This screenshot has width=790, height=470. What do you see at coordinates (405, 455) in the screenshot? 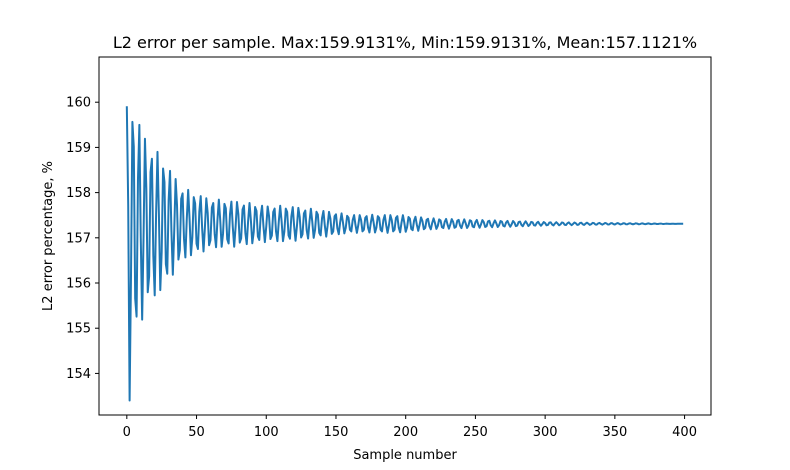
I see `x-axis-label: Sample number` at bounding box center [405, 455].